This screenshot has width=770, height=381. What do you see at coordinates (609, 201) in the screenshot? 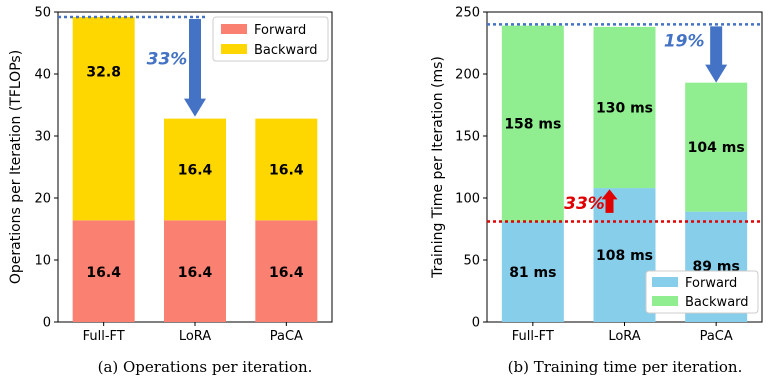
I see `increase-arrow` at bounding box center [609, 201].